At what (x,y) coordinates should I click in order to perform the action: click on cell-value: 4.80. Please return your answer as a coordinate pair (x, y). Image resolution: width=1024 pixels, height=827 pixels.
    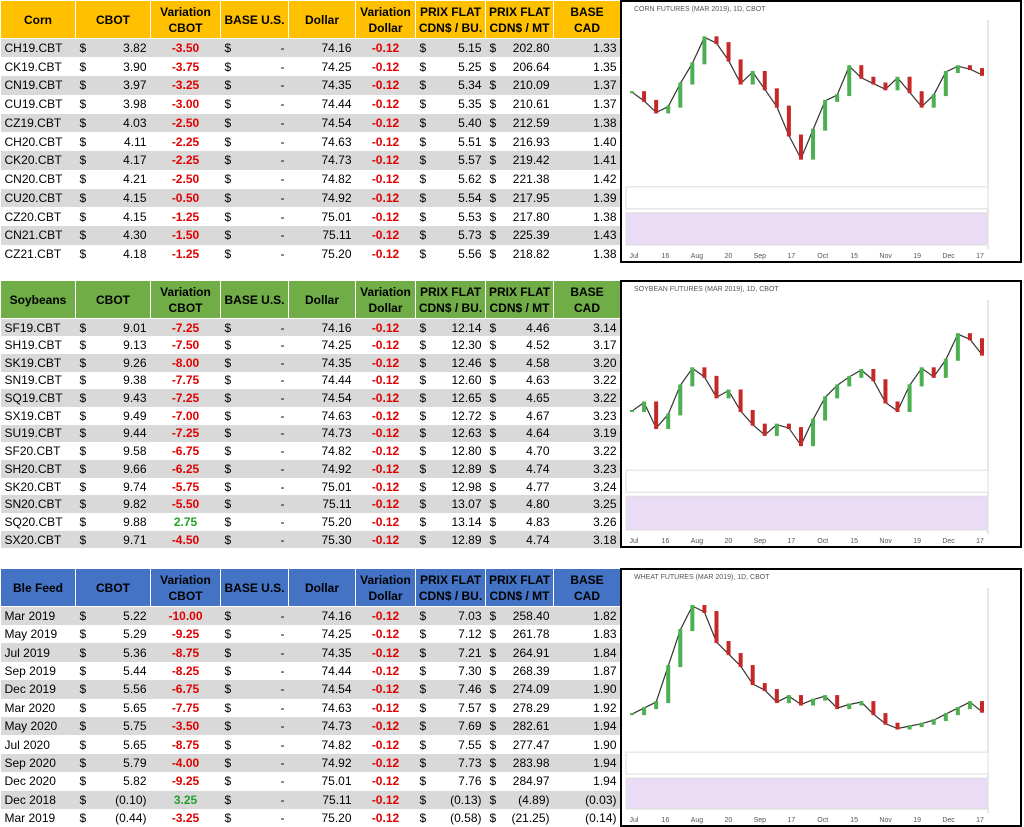
    Looking at the image, I should click on (538, 504).